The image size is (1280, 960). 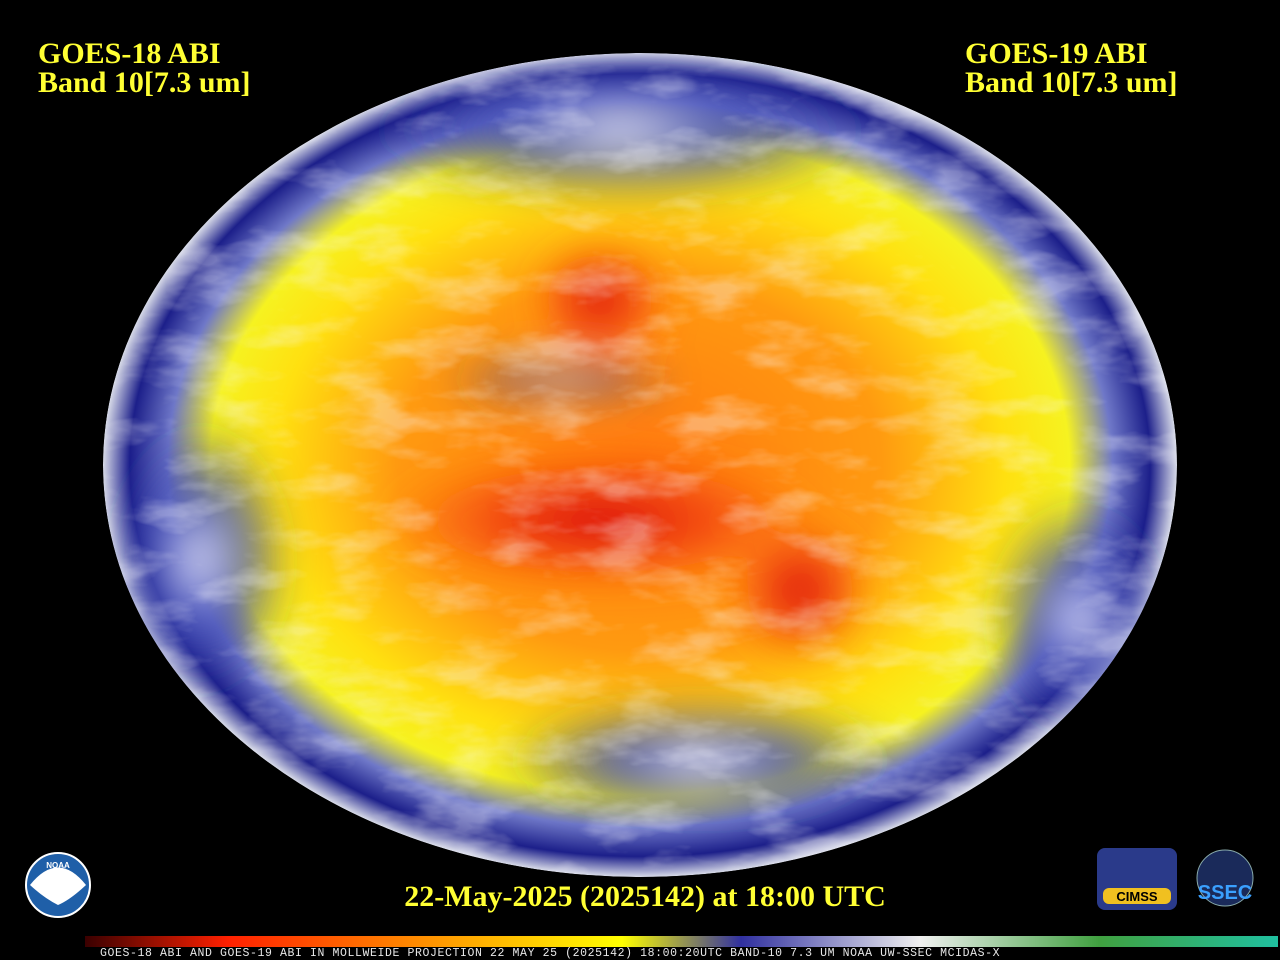 What do you see at coordinates (1225, 878) in the screenshot?
I see `ssec-logo: SSEC` at bounding box center [1225, 878].